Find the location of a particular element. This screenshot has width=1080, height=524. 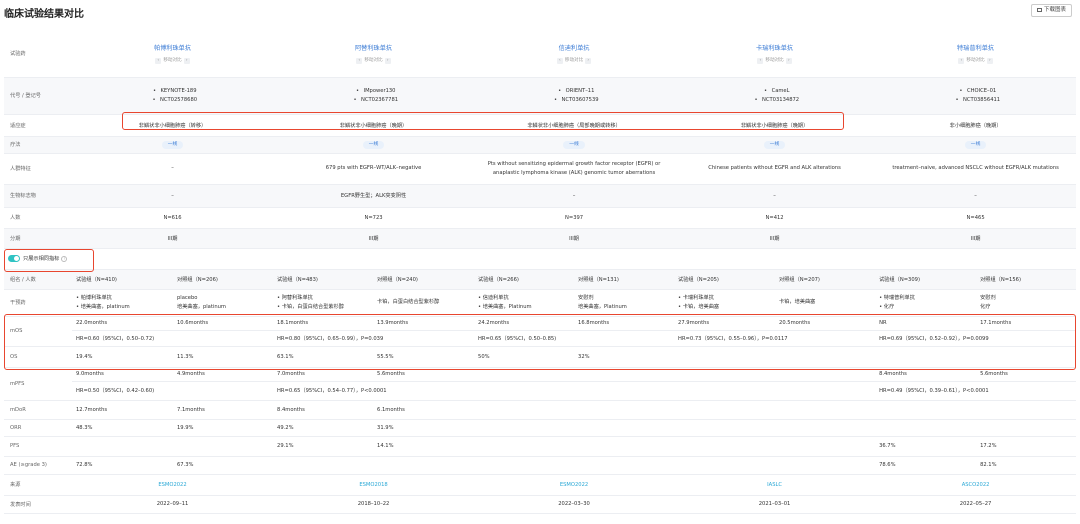

os-cell: 55.5% is located at coordinates (424, 357).